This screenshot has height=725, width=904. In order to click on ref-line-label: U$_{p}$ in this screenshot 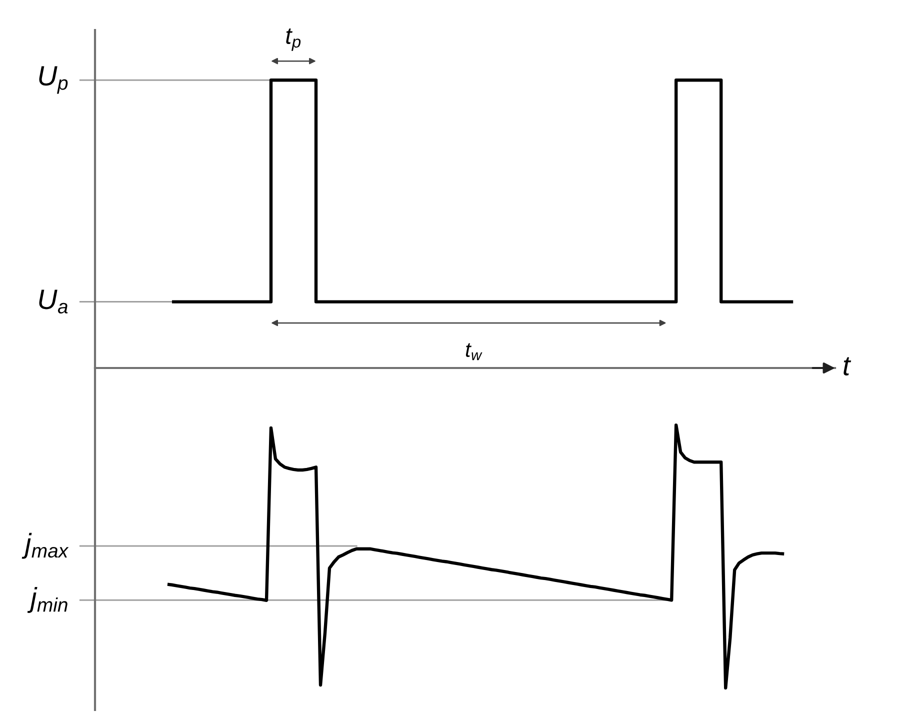, I will do `click(53, 80)`.